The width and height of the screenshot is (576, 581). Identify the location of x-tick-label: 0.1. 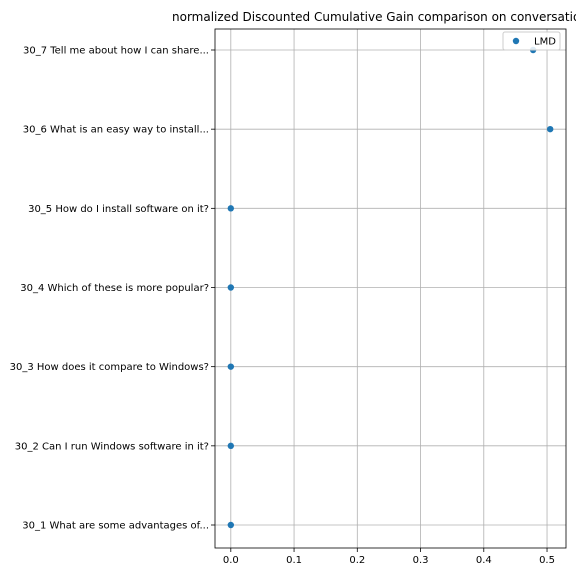
(294, 560).